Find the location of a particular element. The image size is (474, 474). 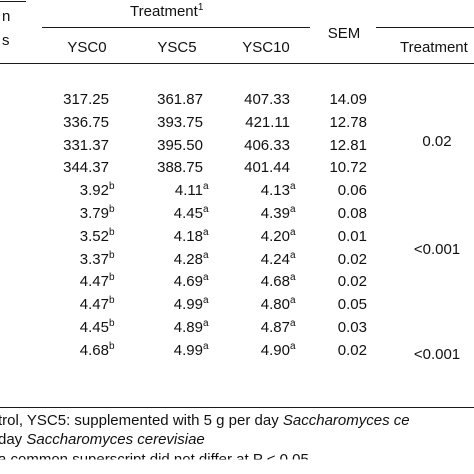

cell-ysc0: 4.68b is located at coordinates (97, 350).